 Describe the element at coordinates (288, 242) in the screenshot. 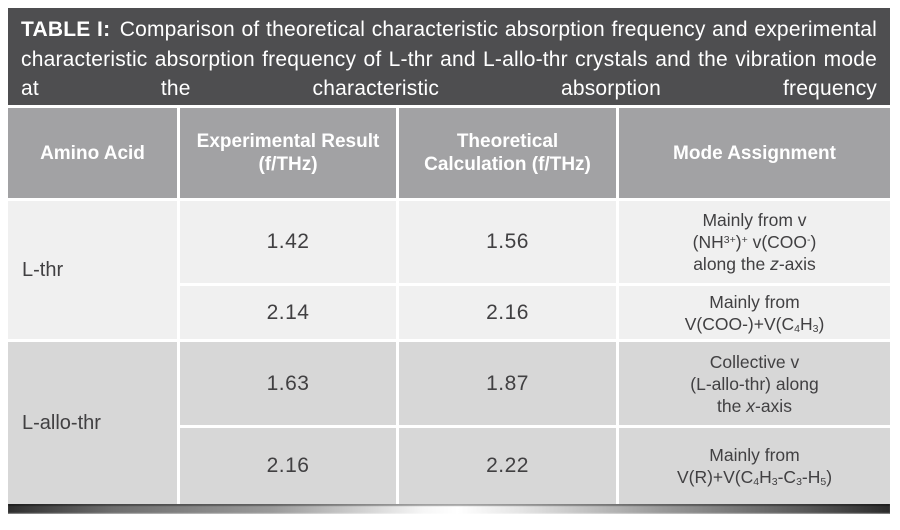

I see `experimental-value-cell: 1.42` at that location.